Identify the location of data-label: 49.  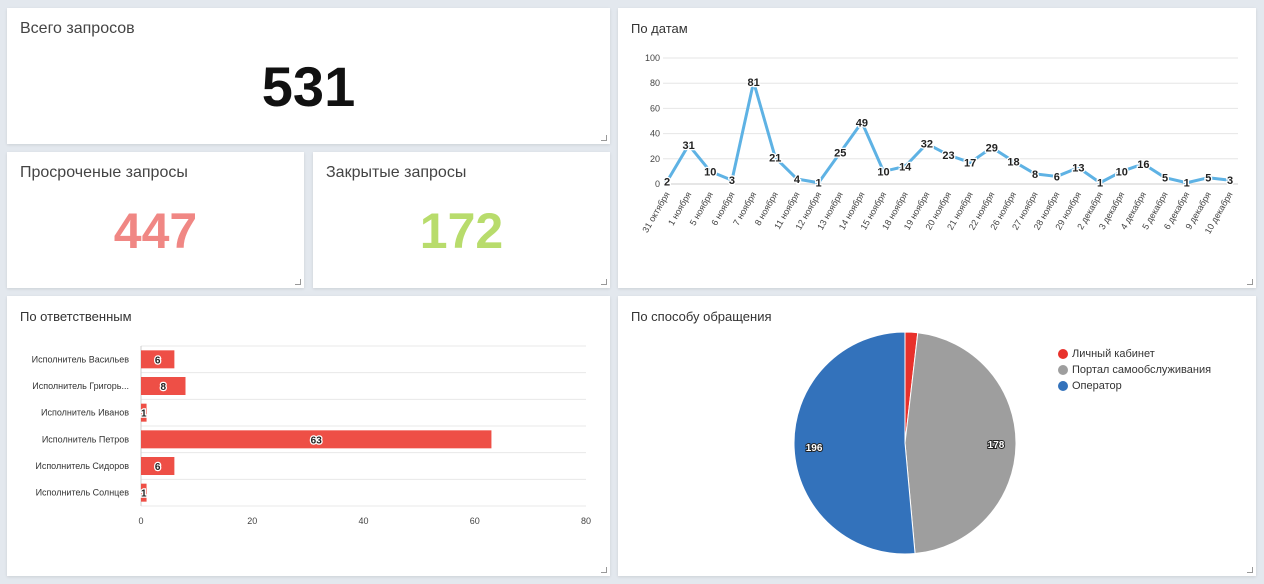
(862, 123).